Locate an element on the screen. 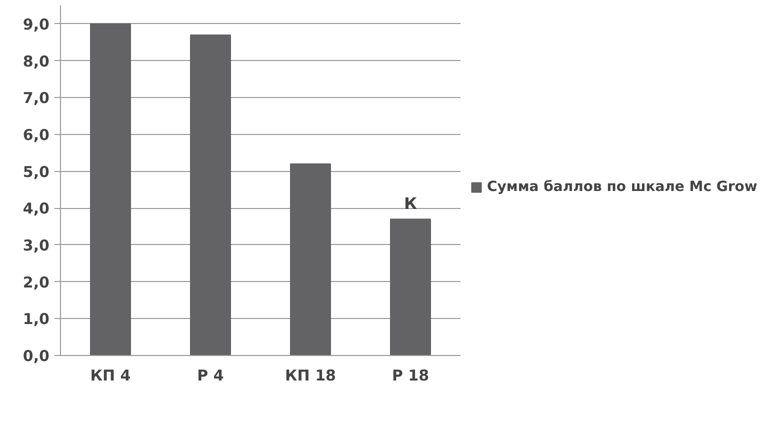 Image resolution: width=776 pixels, height=440 pixels. x-tick-label: Р 4 is located at coordinates (210, 375).